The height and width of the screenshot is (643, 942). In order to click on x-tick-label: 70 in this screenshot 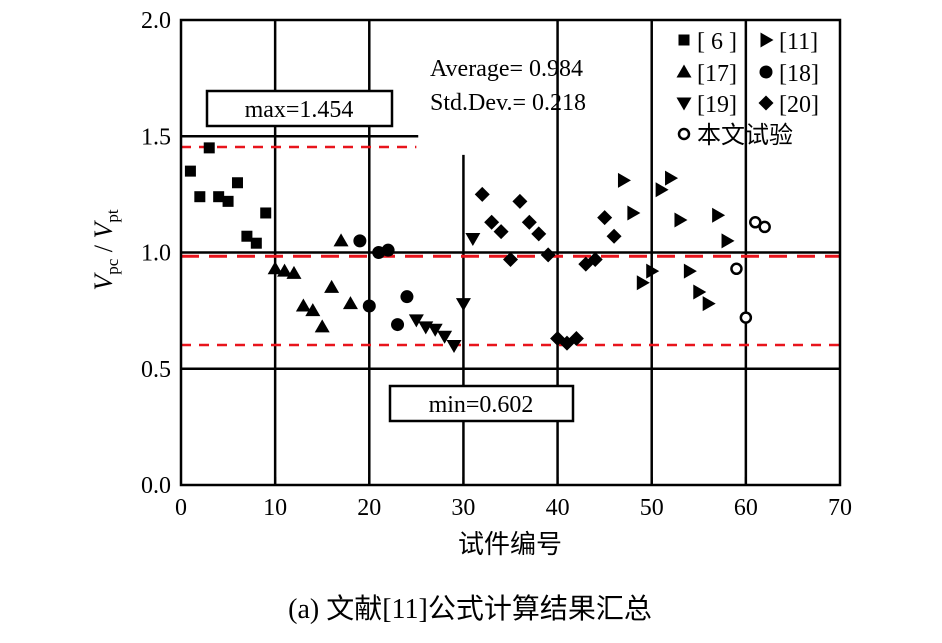, I will do `click(840, 508)`.